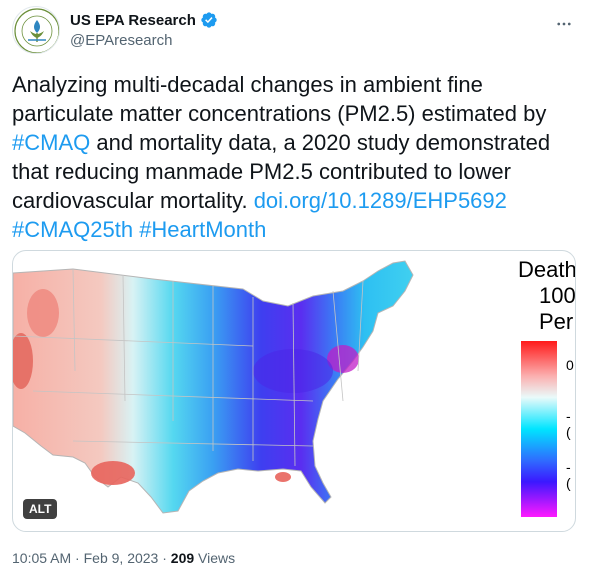 The width and height of the screenshot is (592, 574). Describe the element at coordinates (380, 200) in the screenshot. I see `doi-link: doi.org/10.1289/EHP5692` at that location.